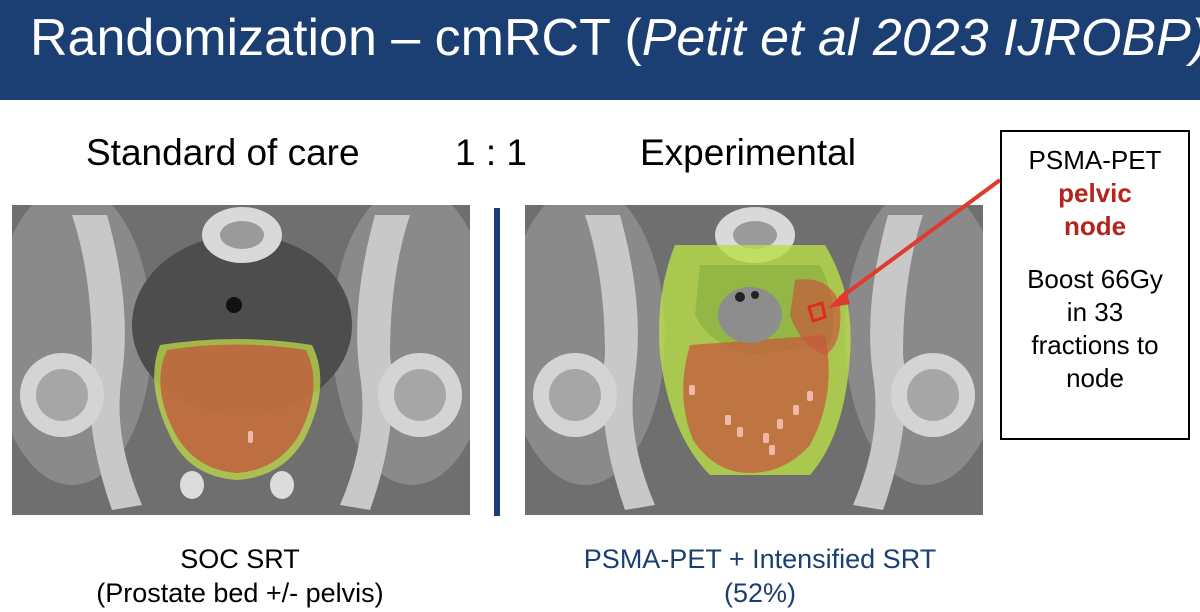 Image resolution: width=1200 pixels, height=612 pixels. I want to click on title-main: Randomization – cmRCT (, so click(336, 38).